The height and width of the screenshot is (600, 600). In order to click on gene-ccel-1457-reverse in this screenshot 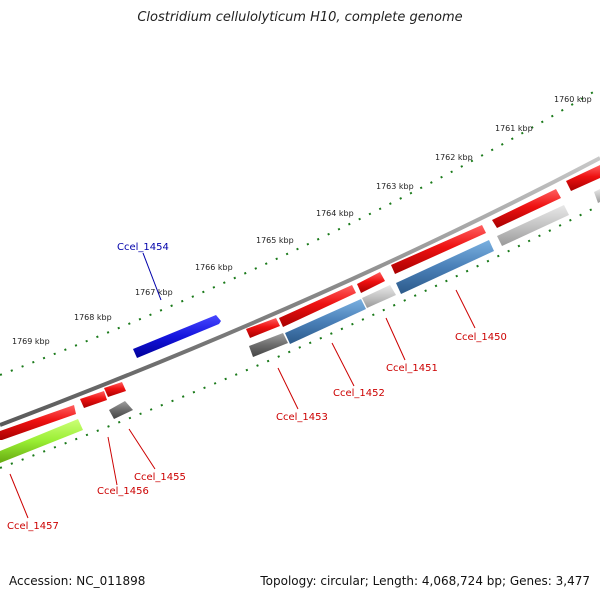, I will do `click(41, 441)`.